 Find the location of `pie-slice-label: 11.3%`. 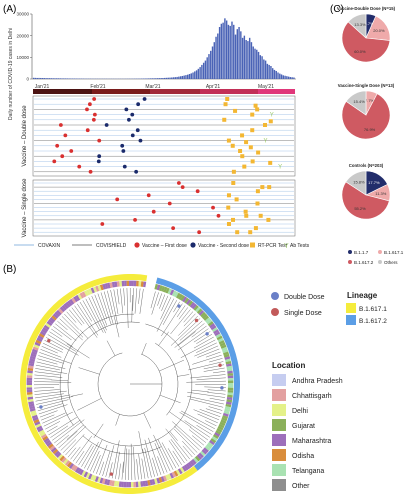

pie-slice-label: 11.3% is located at coordinates (380, 193).